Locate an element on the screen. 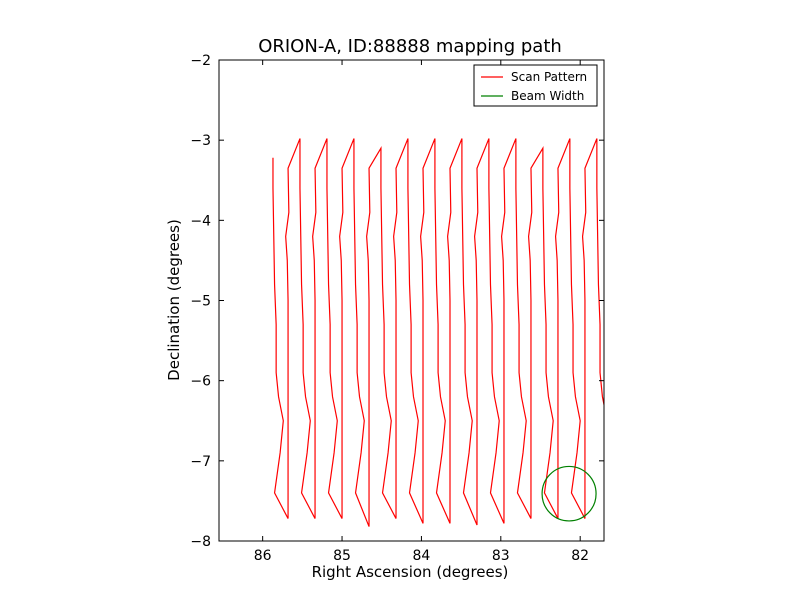 The image size is (800, 600). y-tick-label: −6 is located at coordinates (200, 382).